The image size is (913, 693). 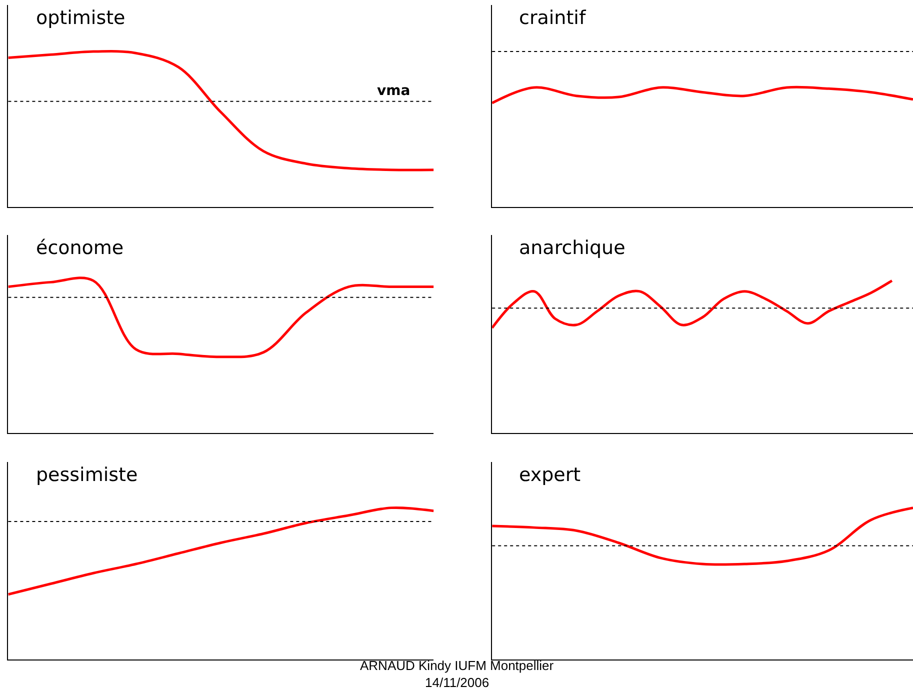 What do you see at coordinates (81, 18) in the screenshot?
I see `chart-title: optimiste` at bounding box center [81, 18].